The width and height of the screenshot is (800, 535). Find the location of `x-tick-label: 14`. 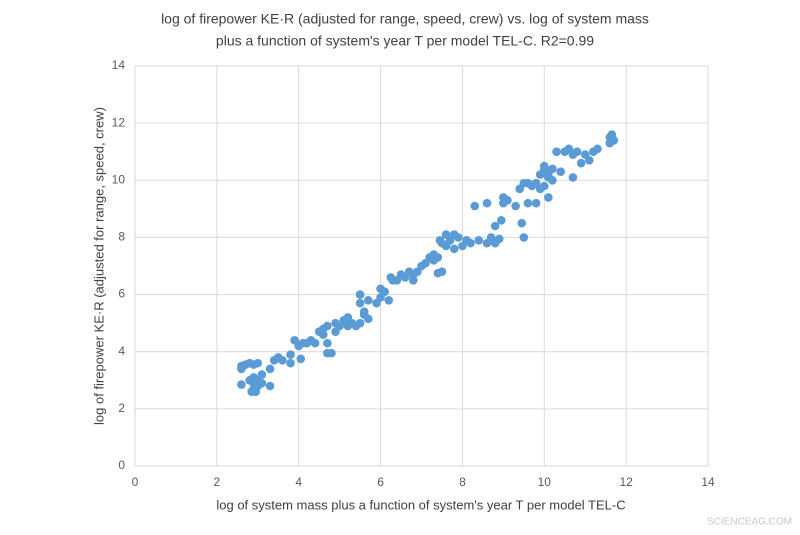

x-tick-label: 14 is located at coordinates (708, 482).